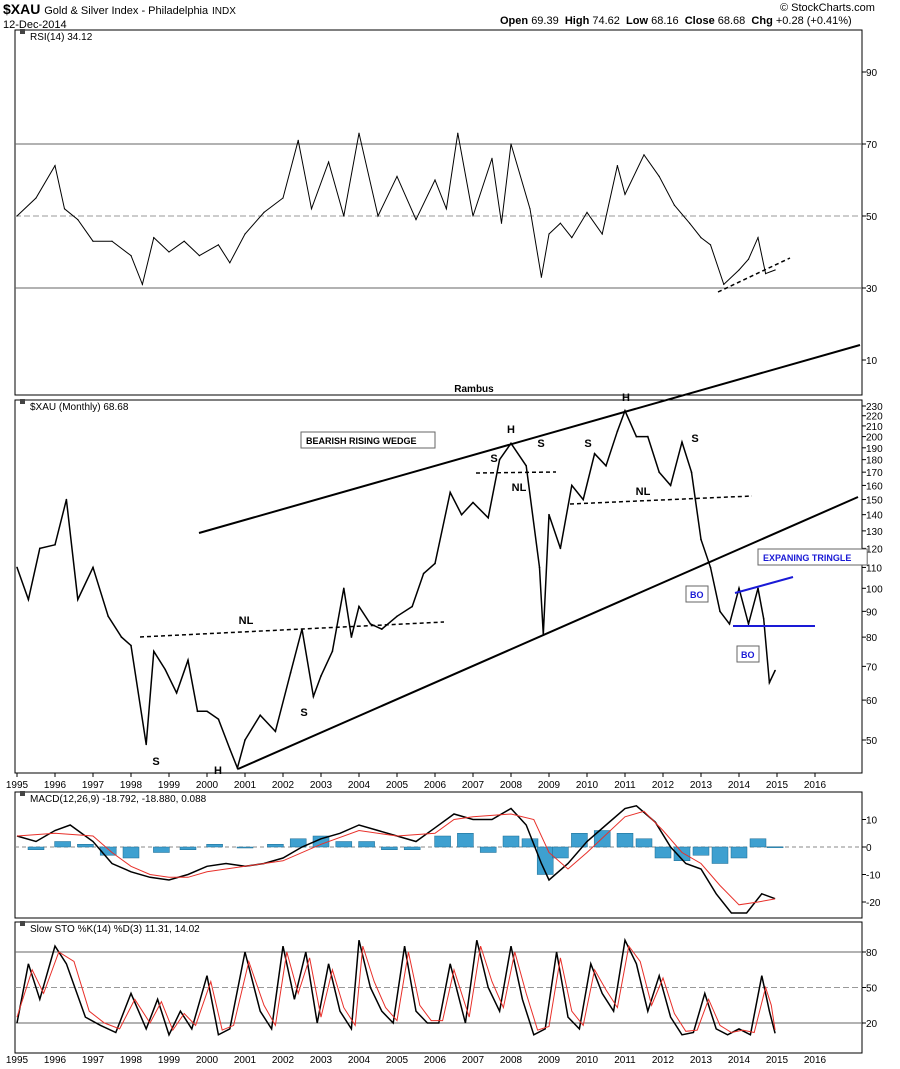  I want to click on x-tick-label: 2015, so click(777, 1060).